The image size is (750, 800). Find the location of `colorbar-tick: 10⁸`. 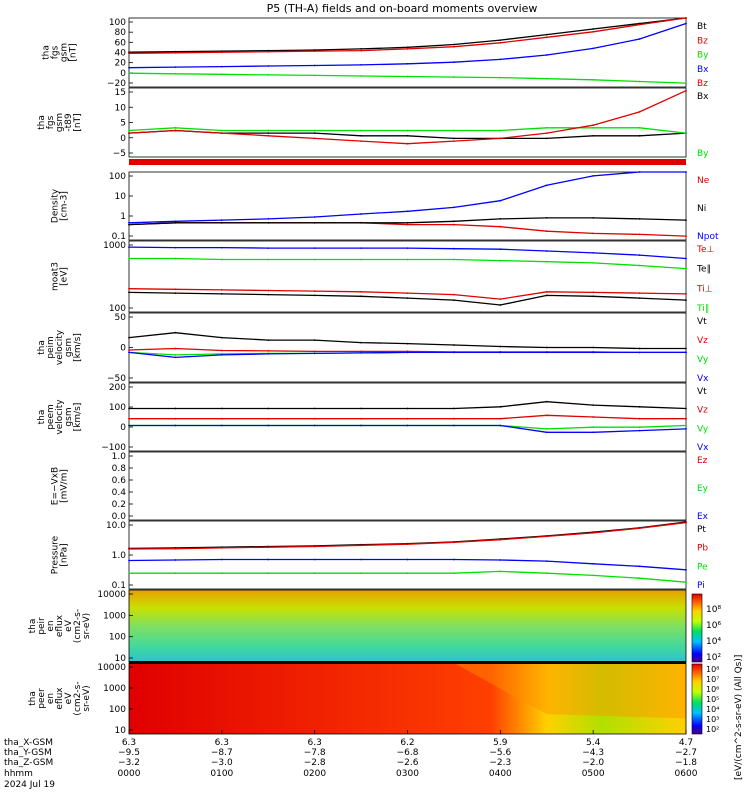

colorbar-tick: 10⁸ is located at coordinates (712, 669).